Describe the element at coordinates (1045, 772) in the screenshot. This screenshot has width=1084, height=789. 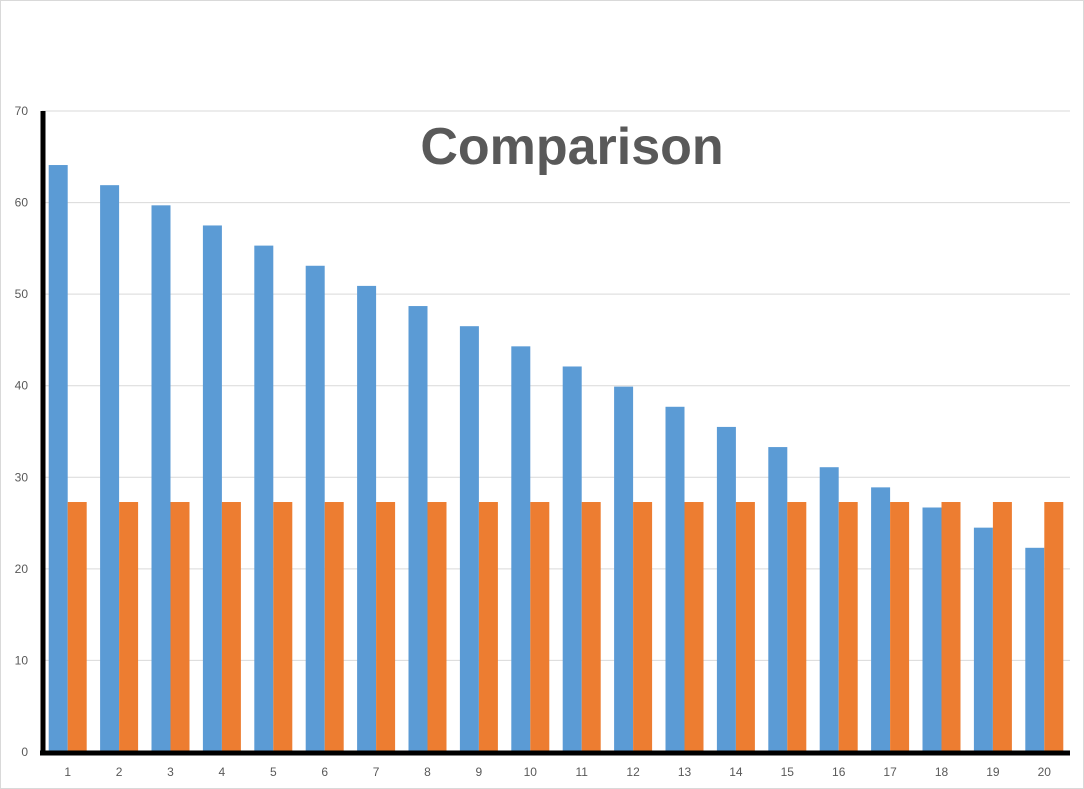
I see `x-tick-label: 20` at that location.